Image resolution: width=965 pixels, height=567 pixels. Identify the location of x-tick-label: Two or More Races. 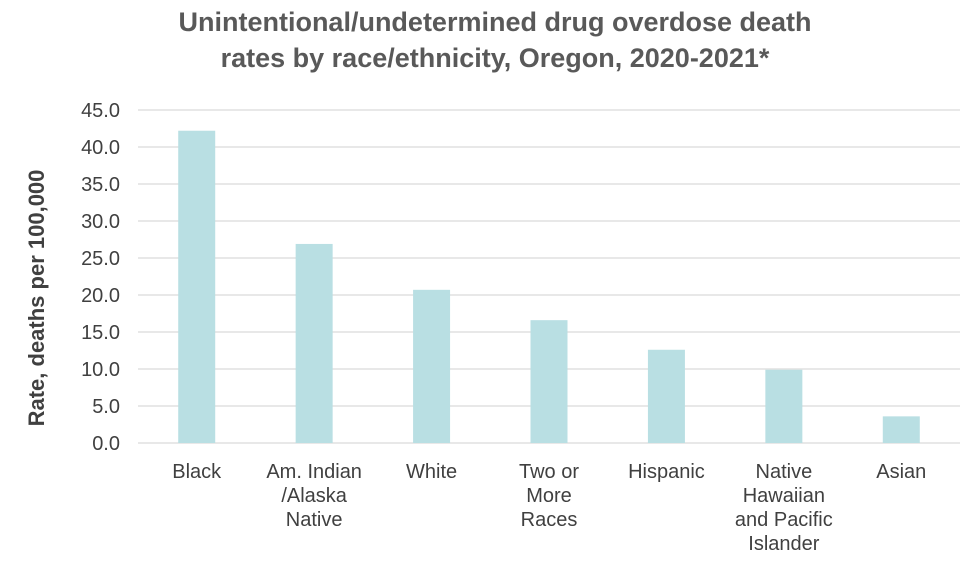
(549, 496).